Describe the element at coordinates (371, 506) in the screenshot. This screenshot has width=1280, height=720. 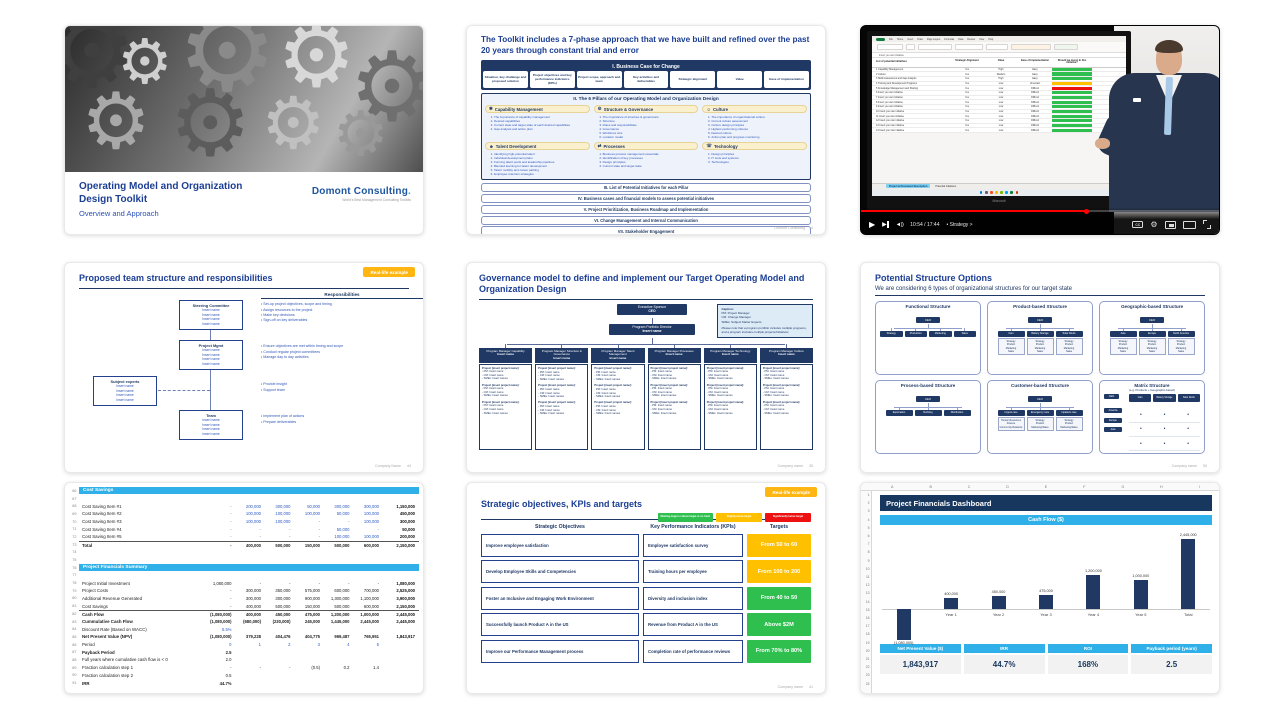
I see `value-cell: 300,000` at that location.